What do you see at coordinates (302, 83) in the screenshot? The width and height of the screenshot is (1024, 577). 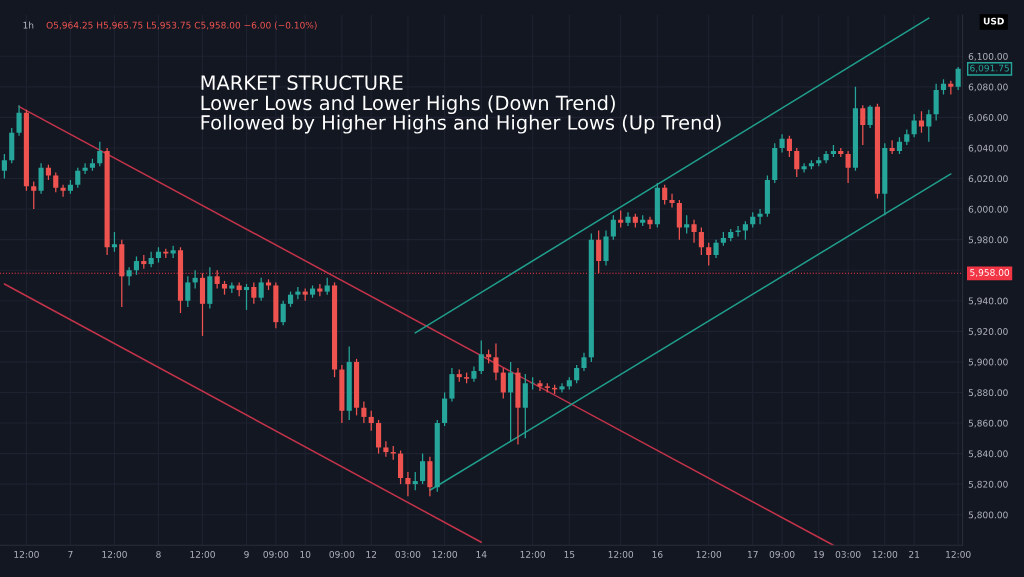 I see `text: MARKET STRUCTURE` at bounding box center [302, 83].